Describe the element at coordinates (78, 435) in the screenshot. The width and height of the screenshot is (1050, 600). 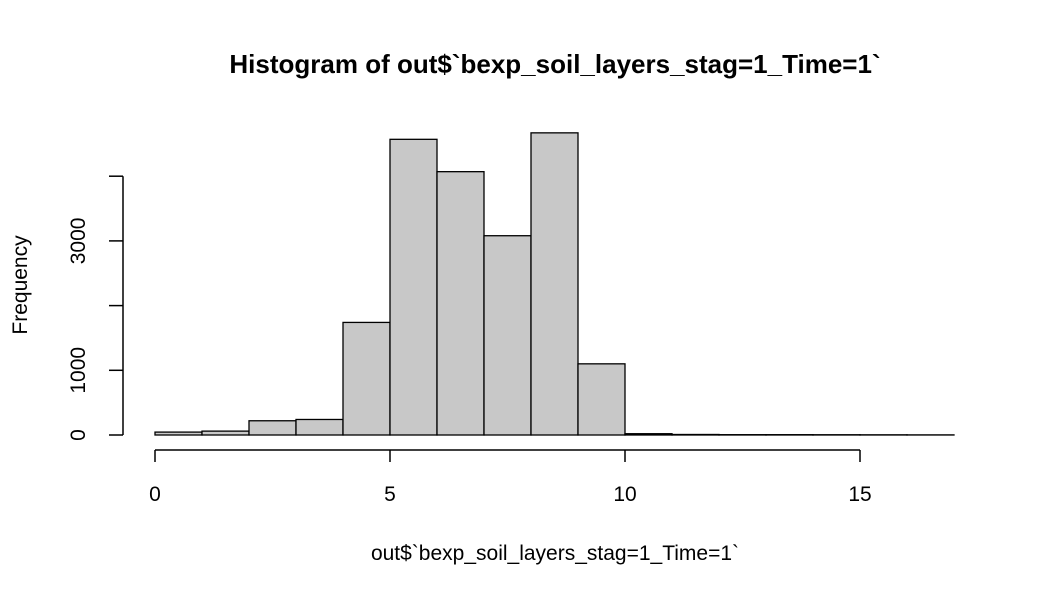
I see `y-tick-label-0: 0` at that location.